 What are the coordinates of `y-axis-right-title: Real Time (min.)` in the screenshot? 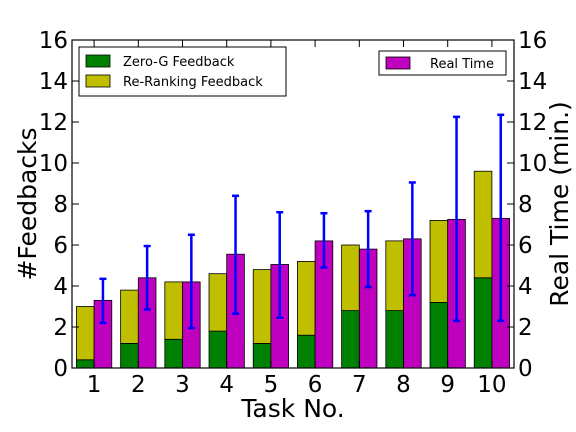 It's located at (559, 204).